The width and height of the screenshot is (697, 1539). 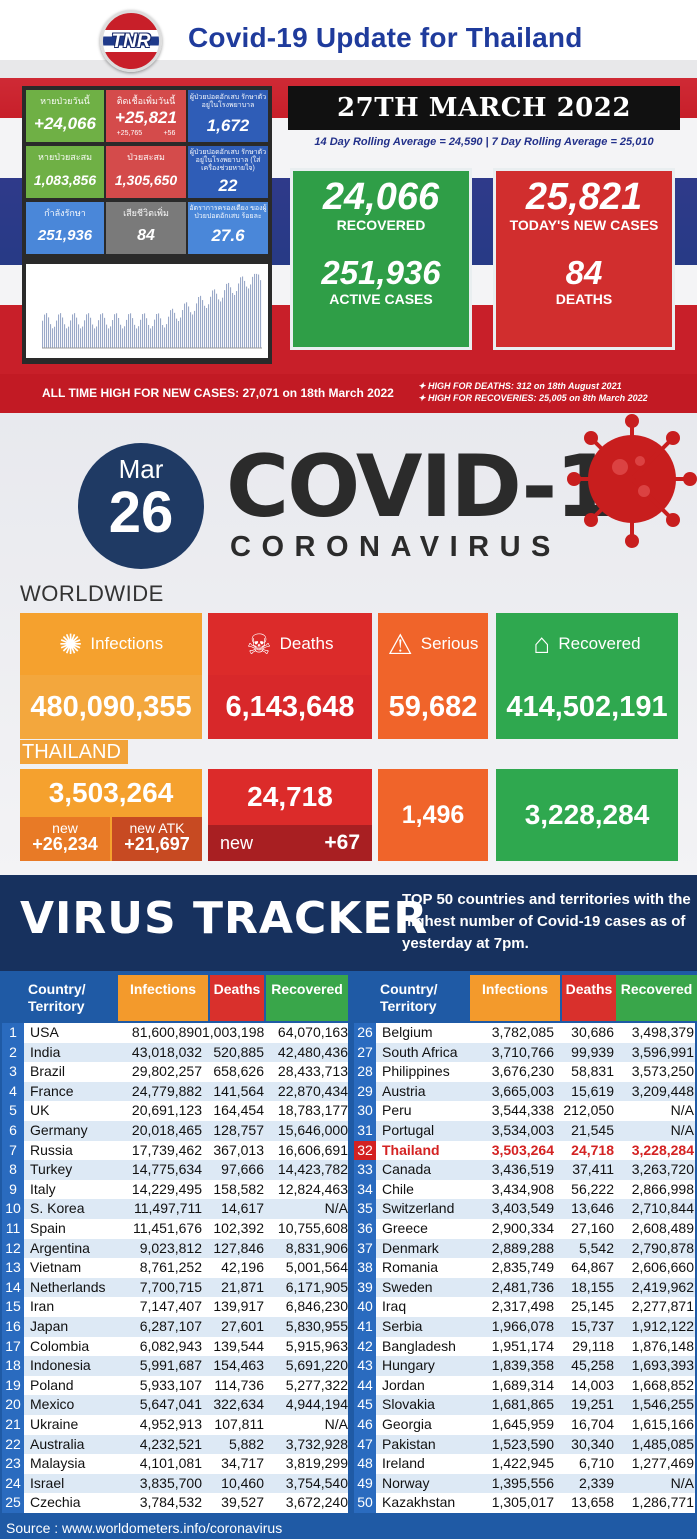 What do you see at coordinates (365, 1268) in the screenshot?
I see `rank-cell: 38` at bounding box center [365, 1268].